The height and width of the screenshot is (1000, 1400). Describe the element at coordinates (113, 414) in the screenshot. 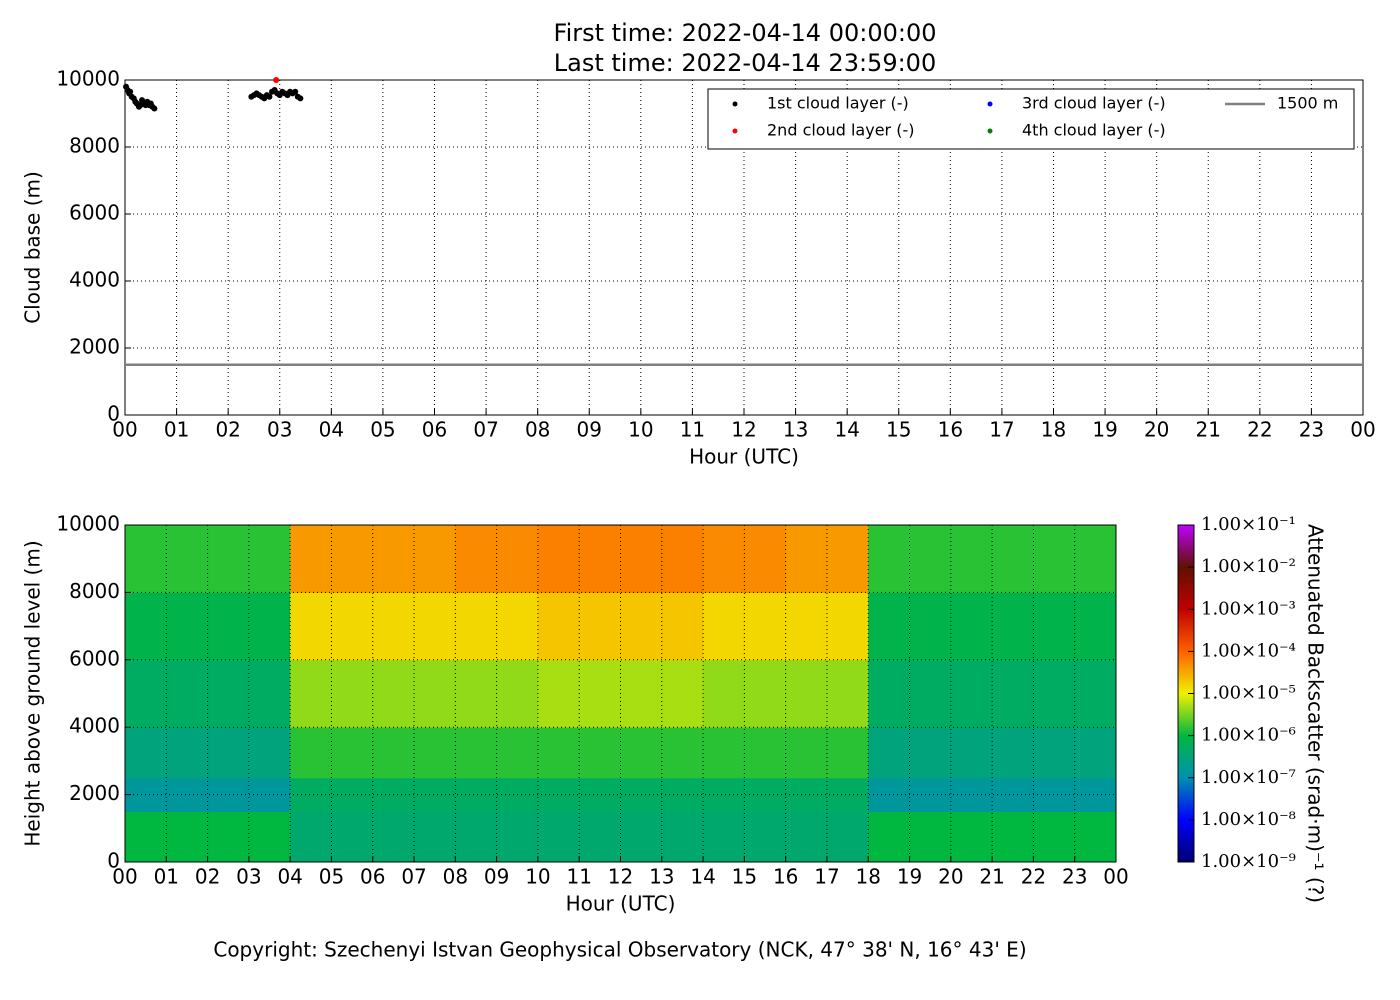

I see `y-tick-label: 0` at that location.